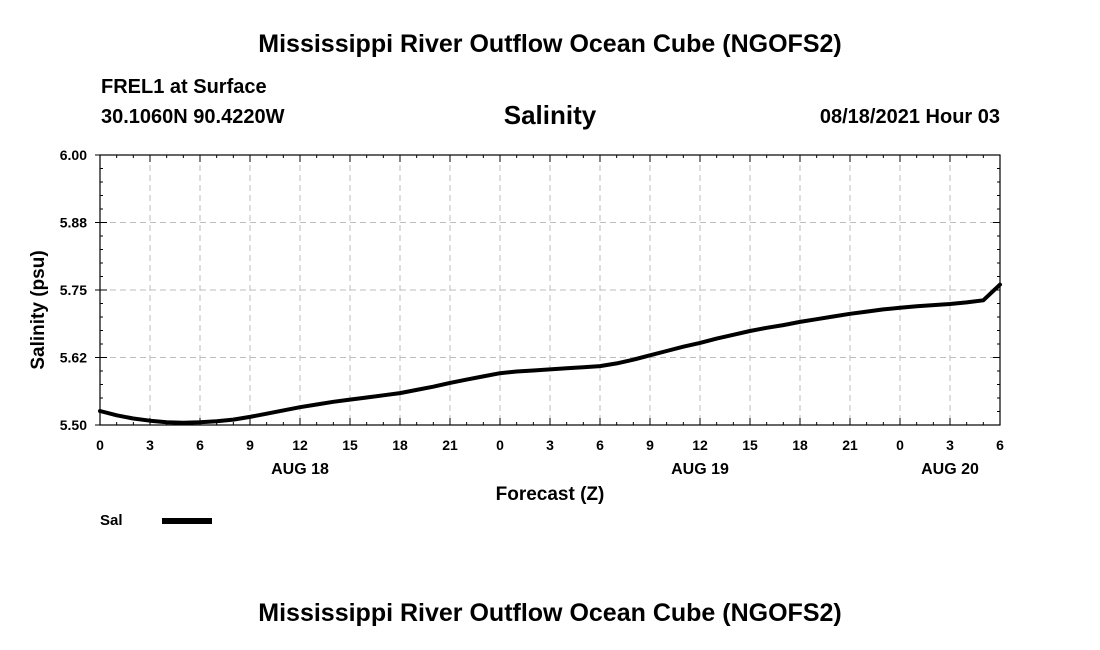  Describe the element at coordinates (111, 520) in the screenshot. I see `legend-label: Sal` at that location.